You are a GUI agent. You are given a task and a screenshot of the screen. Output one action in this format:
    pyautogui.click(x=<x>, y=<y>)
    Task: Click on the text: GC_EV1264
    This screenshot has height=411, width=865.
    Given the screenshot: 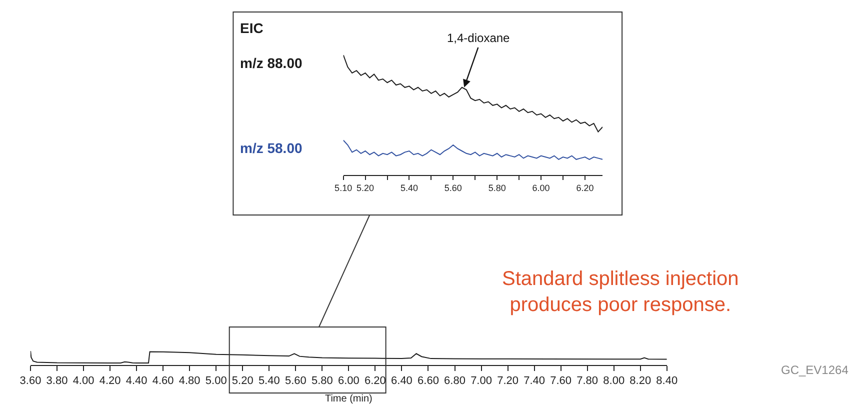 What is the action you would take?
    pyautogui.click(x=815, y=370)
    